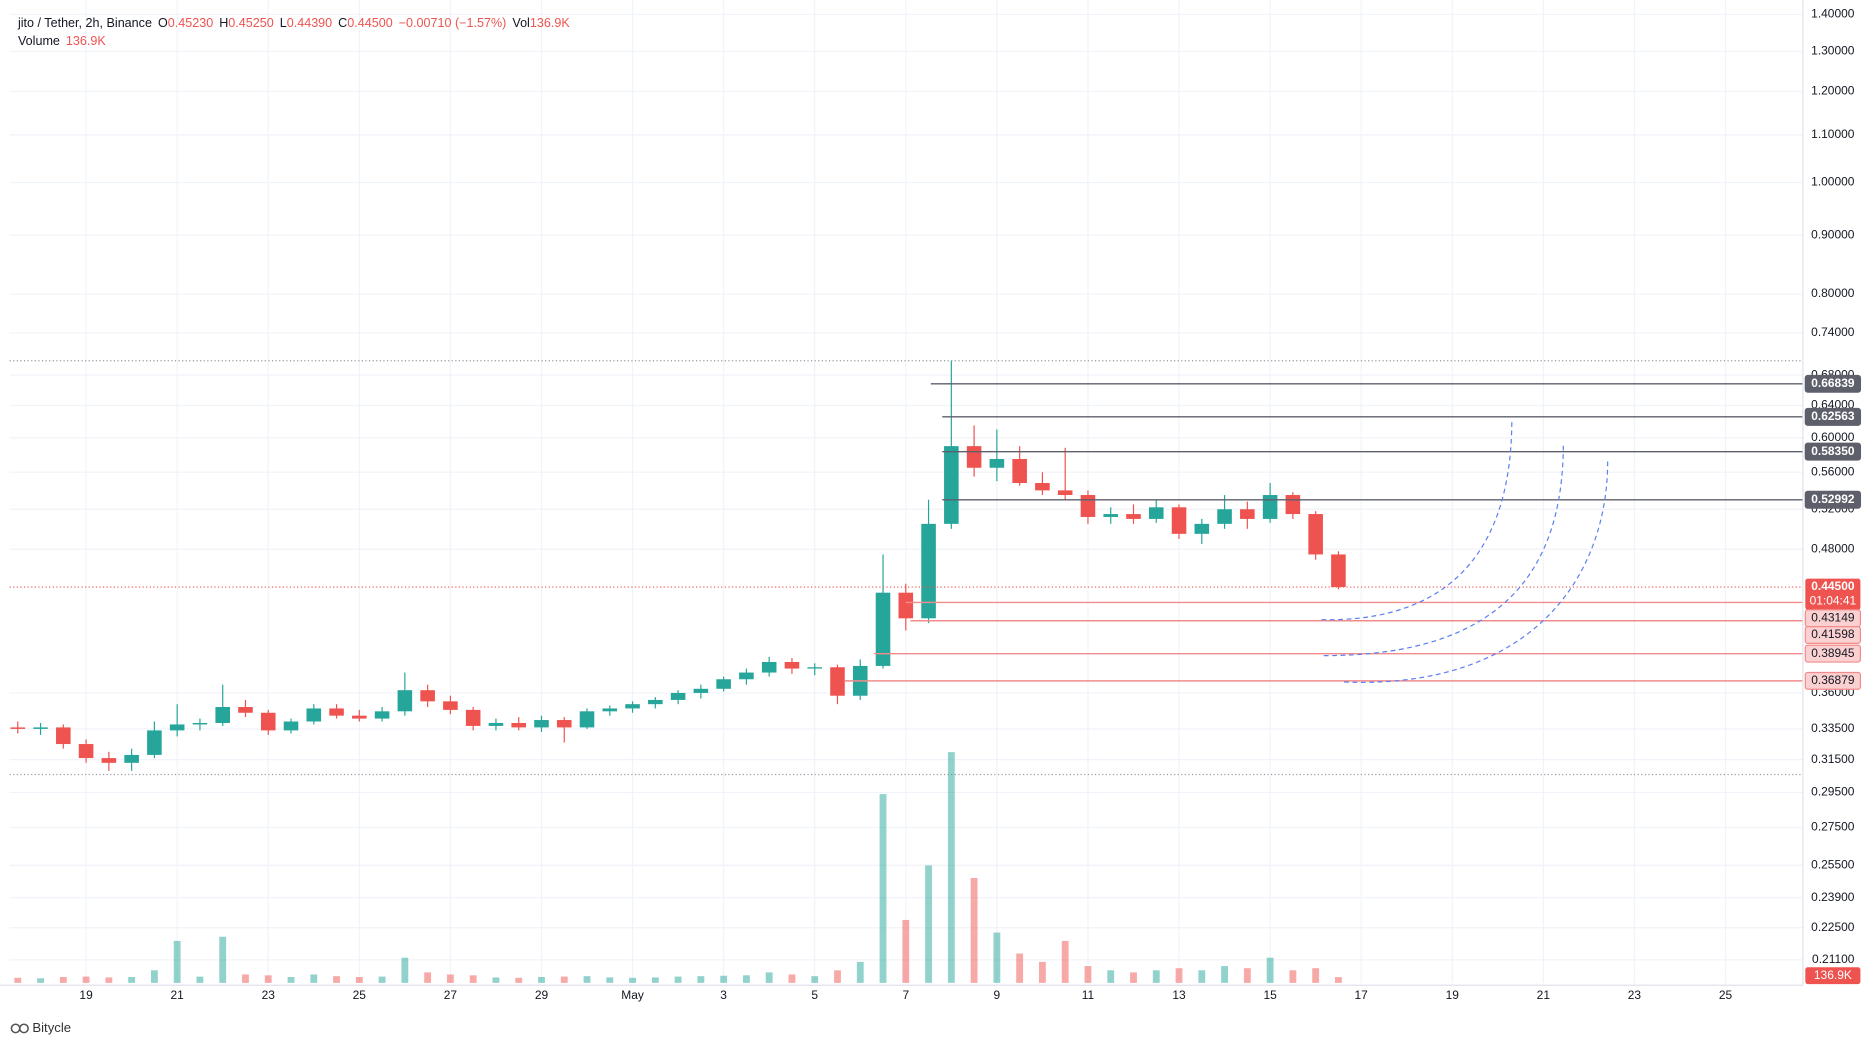  What do you see at coordinates (62, 41) in the screenshot?
I see `volume-legend: Volume 136.9K` at bounding box center [62, 41].